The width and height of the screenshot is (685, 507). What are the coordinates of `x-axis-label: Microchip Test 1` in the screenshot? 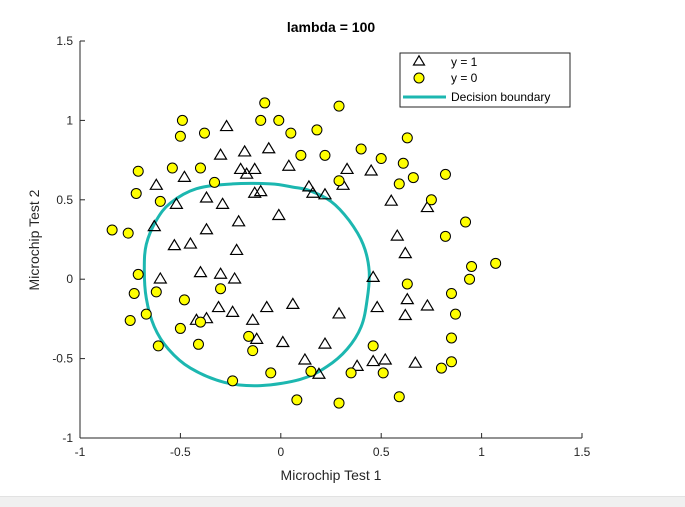 It's located at (331, 475).